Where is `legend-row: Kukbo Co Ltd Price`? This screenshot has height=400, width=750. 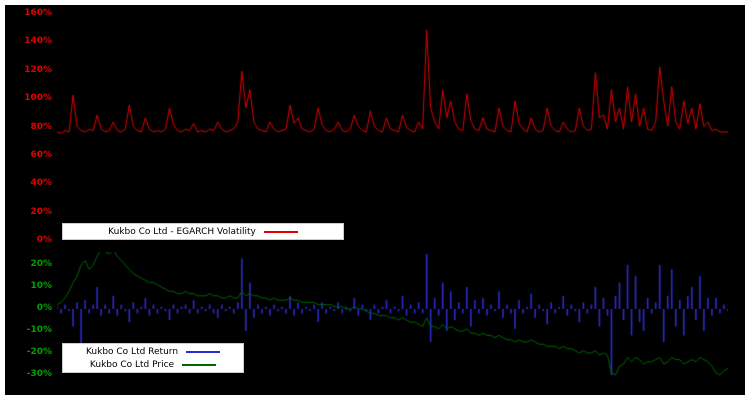
legend-row: Kukbo Co Ltd Price is located at coordinates (153, 364).